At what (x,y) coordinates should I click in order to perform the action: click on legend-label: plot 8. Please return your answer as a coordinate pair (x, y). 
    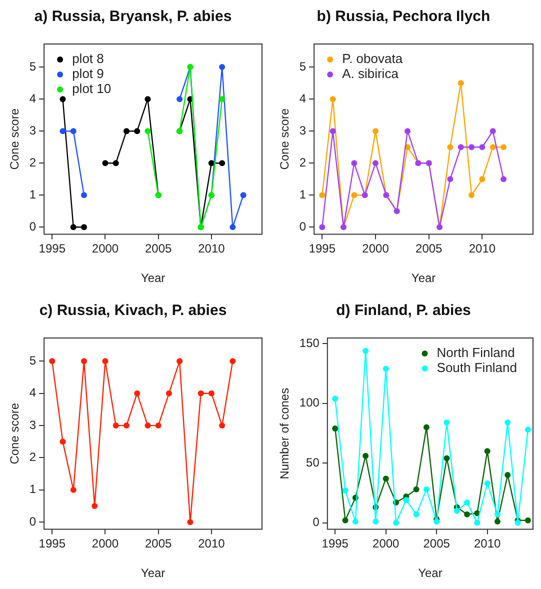
    Looking at the image, I should click on (88, 58).